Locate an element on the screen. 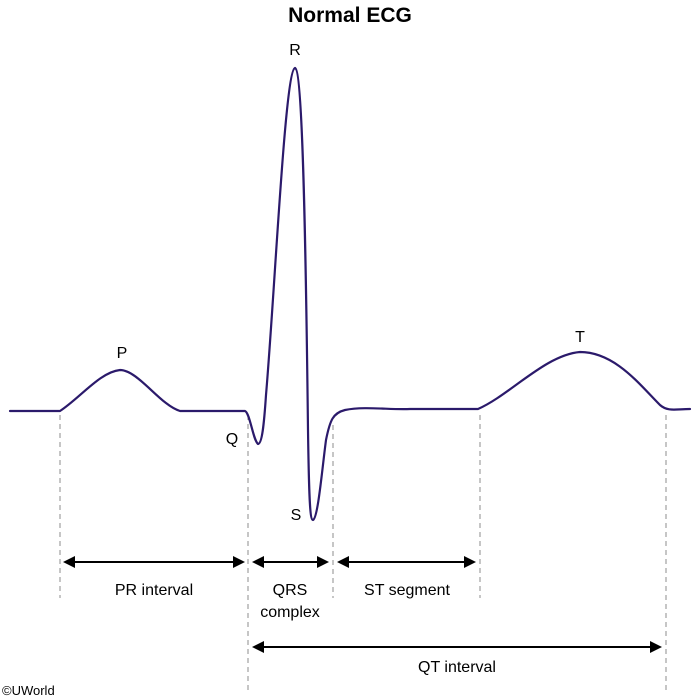 The height and width of the screenshot is (700, 700). diagram-title: Normal ECG is located at coordinates (350, 15).